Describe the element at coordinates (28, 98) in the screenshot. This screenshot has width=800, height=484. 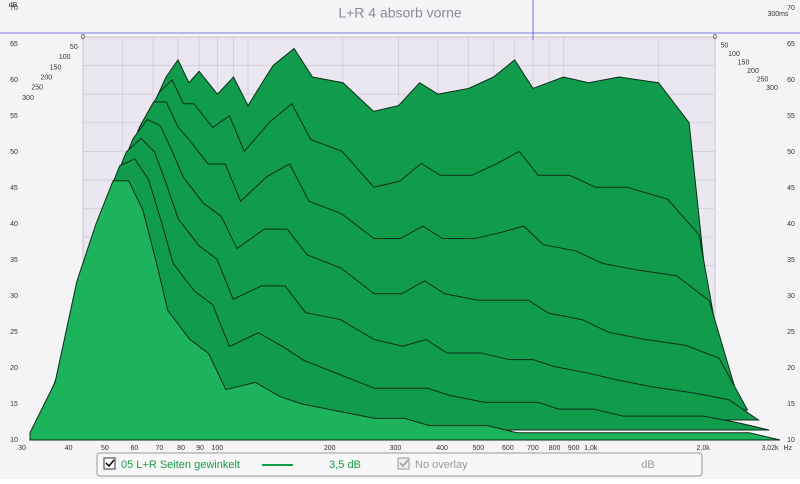
I see `time-tick-label: 300` at that location.